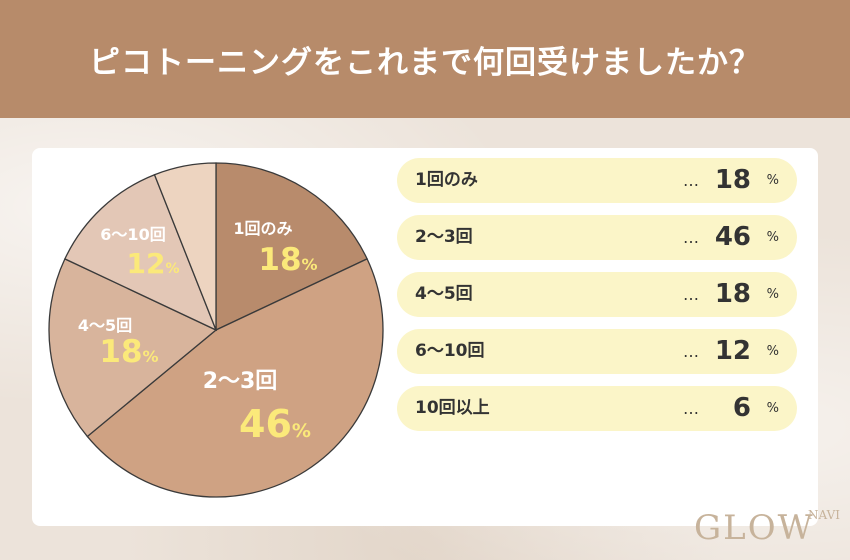 Image resolution: width=850 pixels, height=560 pixels. What do you see at coordinates (450, 351) in the screenshot?
I see `legend-label: 6〜10回` at bounding box center [450, 351].